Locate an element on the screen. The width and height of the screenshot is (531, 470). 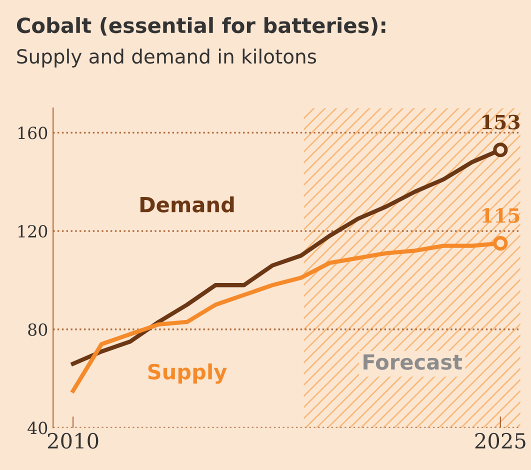
y-tick-label: 160 is located at coordinates (33, 133).